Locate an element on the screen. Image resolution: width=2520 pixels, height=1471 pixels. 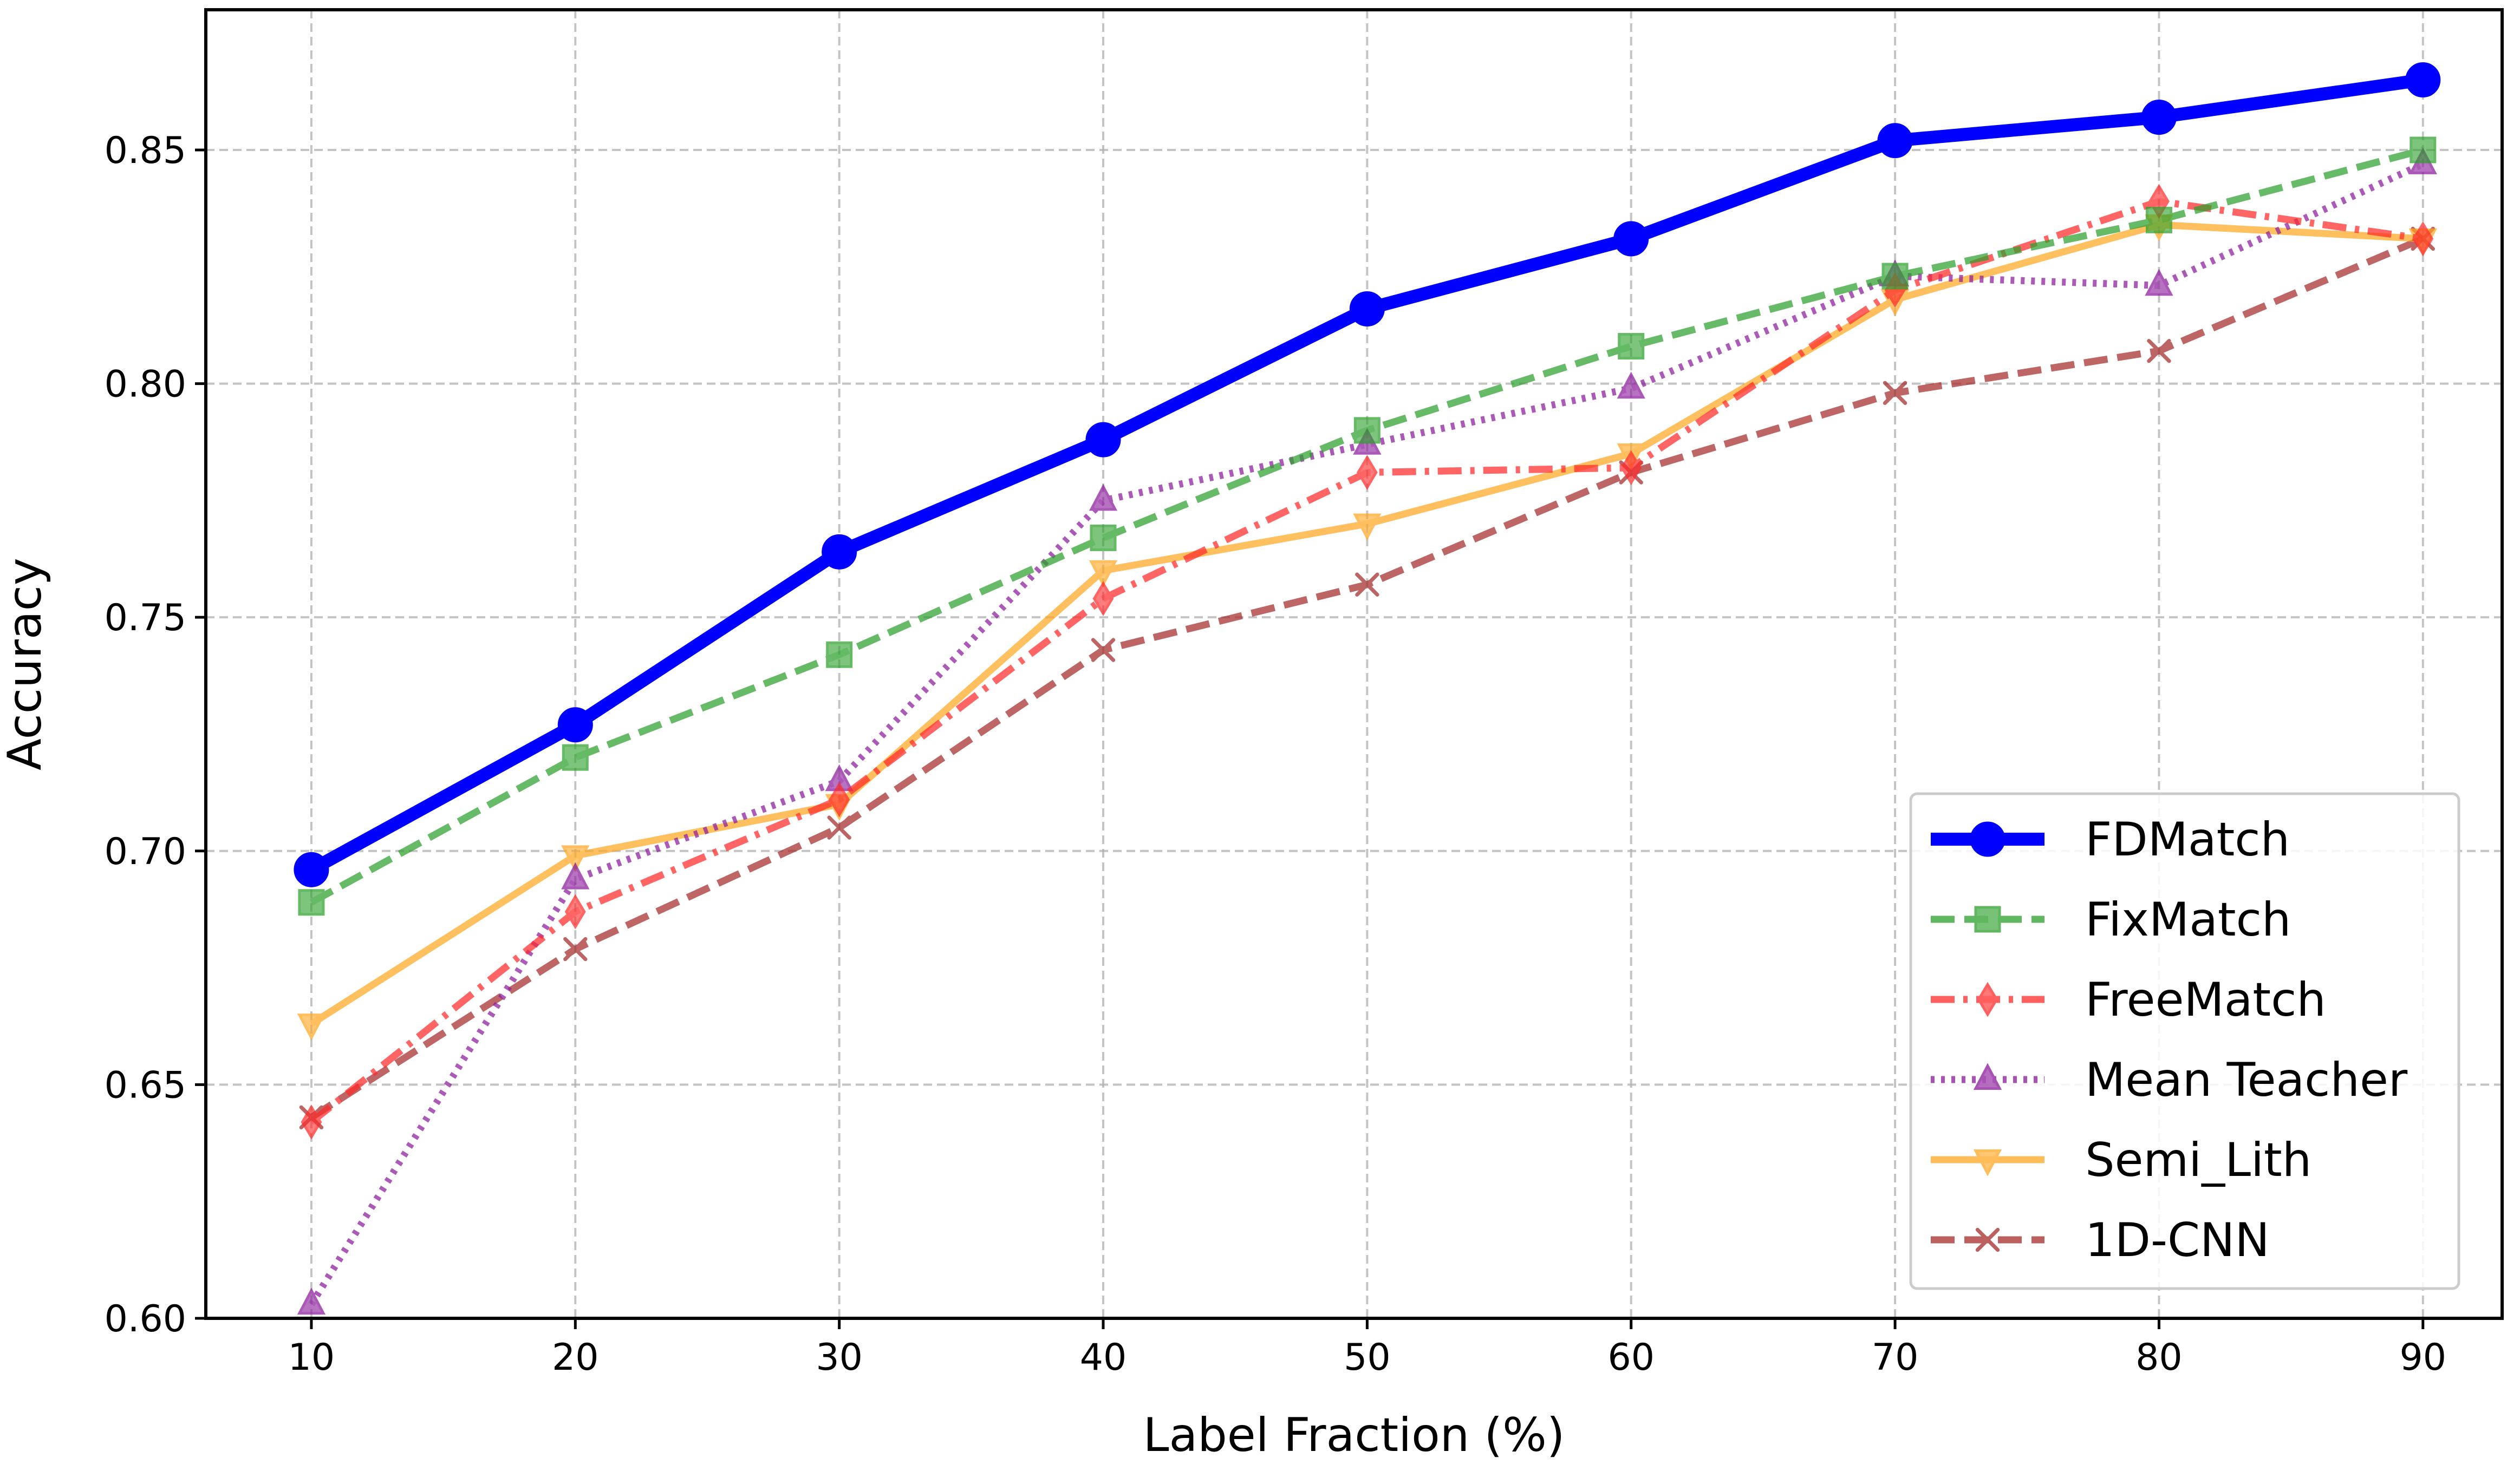
x-tick-label: 80 is located at coordinates (2159, 1357).